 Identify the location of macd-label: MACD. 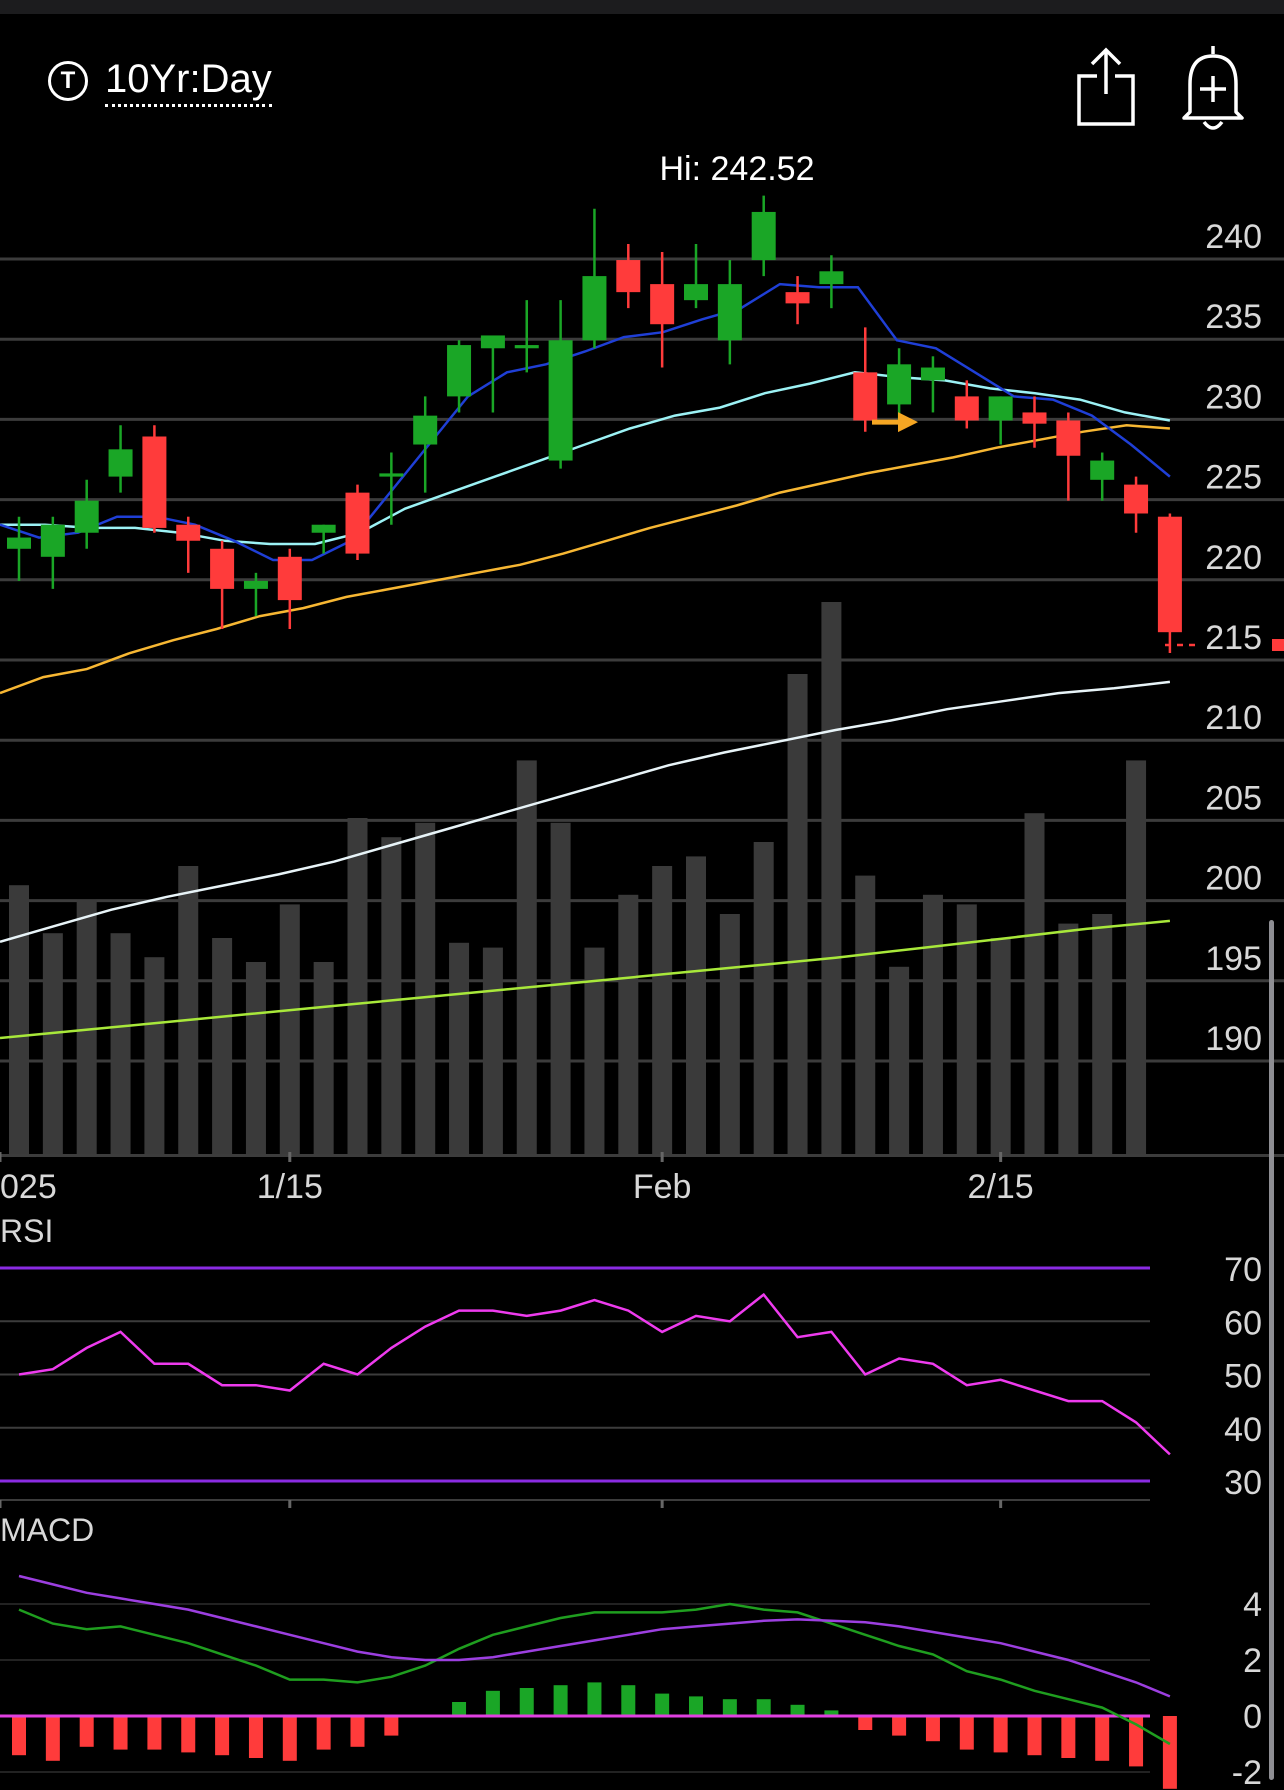
(47, 1530).